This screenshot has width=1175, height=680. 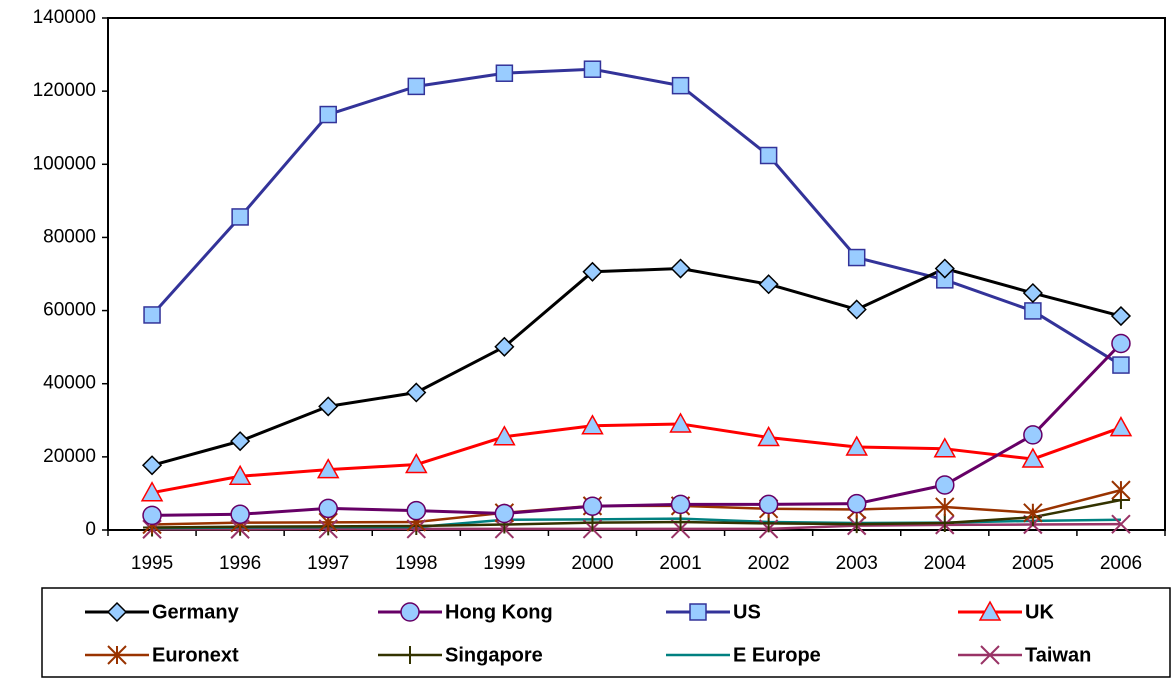 What do you see at coordinates (195, 655) in the screenshot?
I see `legend-label: Euronext` at bounding box center [195, 655].